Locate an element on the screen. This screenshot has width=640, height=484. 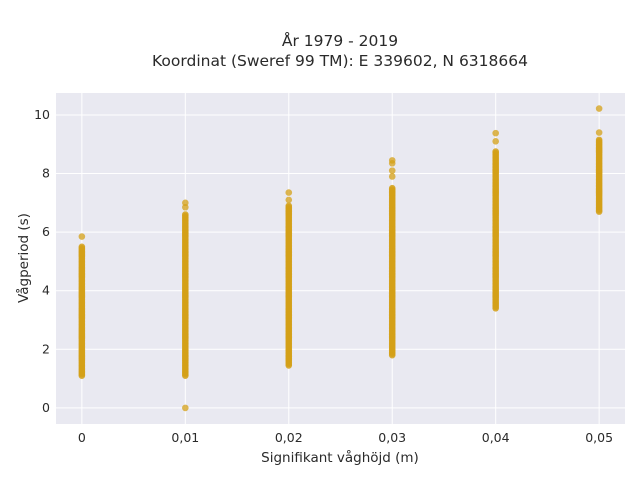
y-tick-label: 0 is located at coordinates (46, 407).